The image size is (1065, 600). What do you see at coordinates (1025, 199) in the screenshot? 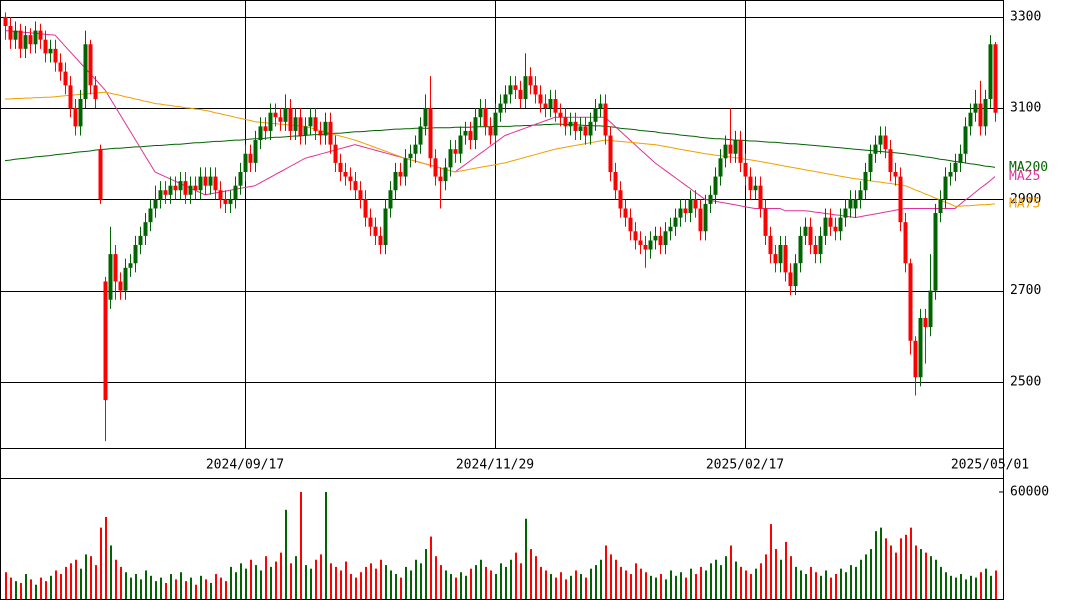
I see `y-tick-label: 2900` at bounding box center [1025, 199].